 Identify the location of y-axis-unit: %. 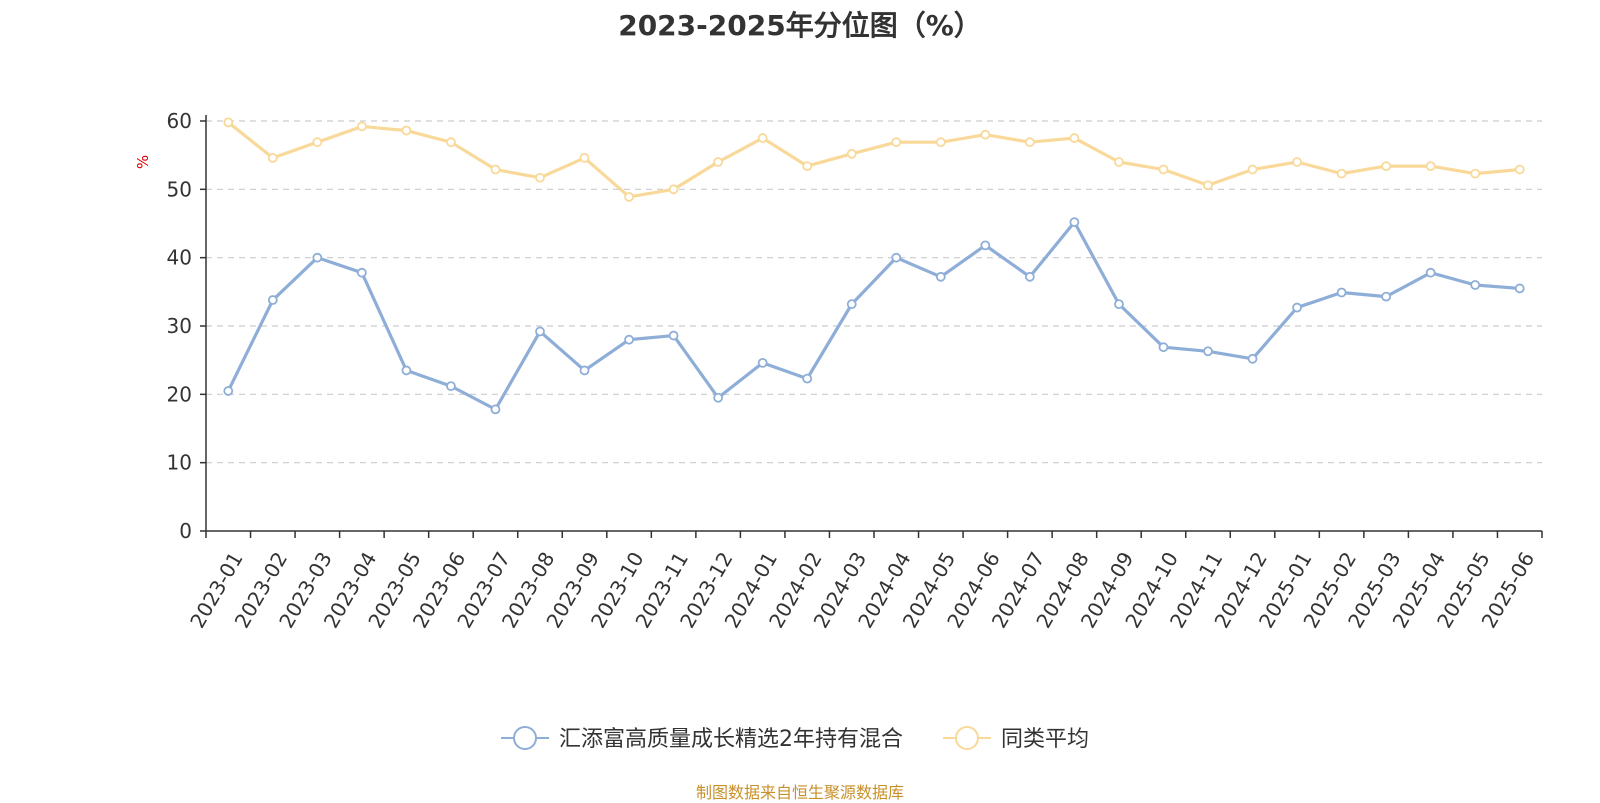
(143, 162).